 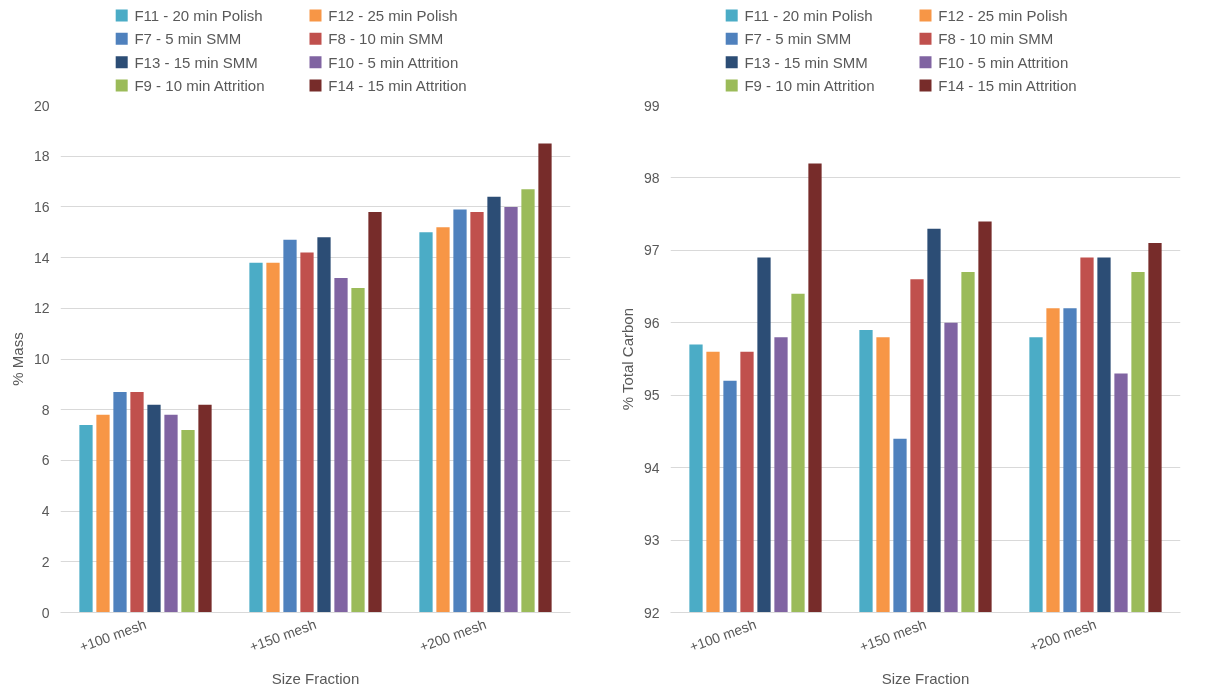 What do you see at coordinates (45, 511) in the screenshot?
I see `y-tick-label: 4` at bounding box center [45, 511].